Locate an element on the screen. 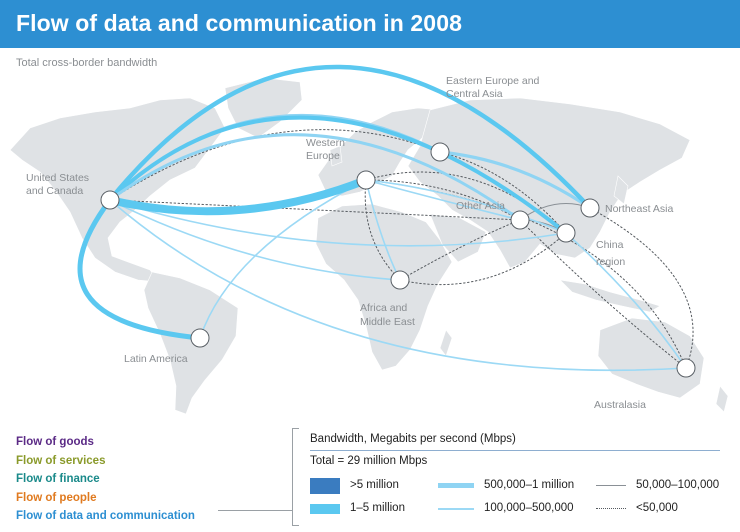 Image resolution: width=740 pixels, height=532 pixels. flow-otherasia-australasia-dotted is located at coordinates (603, 294).